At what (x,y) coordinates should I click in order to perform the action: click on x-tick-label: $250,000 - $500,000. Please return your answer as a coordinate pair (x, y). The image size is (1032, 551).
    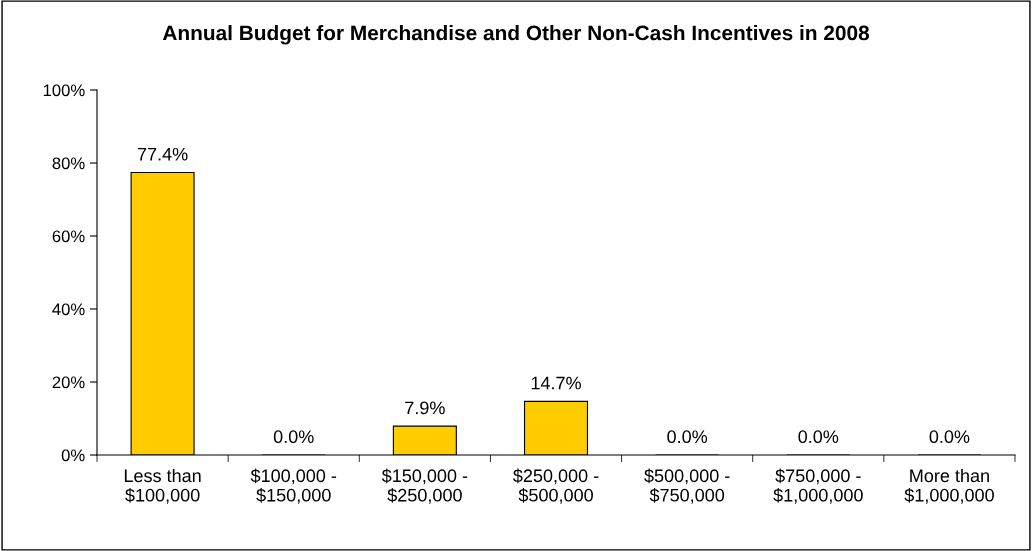
    Looking at the image, I should click on (556, 486).